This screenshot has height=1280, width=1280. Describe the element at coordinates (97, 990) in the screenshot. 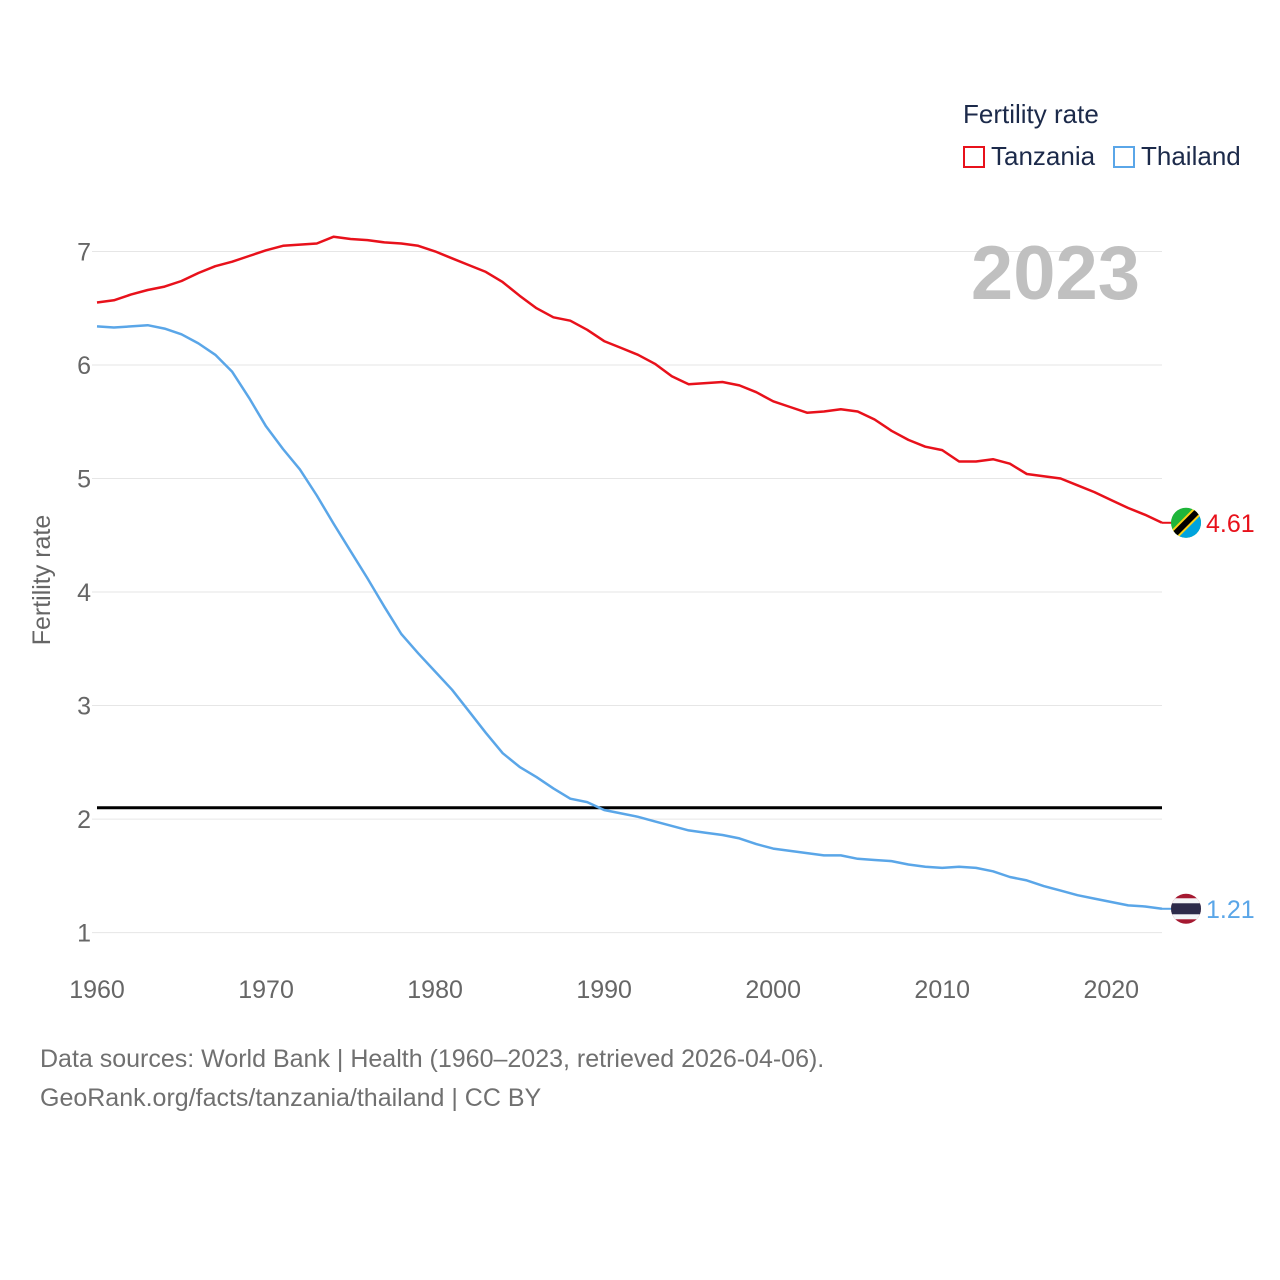

I see `x-tick-label: 1960` at that location.